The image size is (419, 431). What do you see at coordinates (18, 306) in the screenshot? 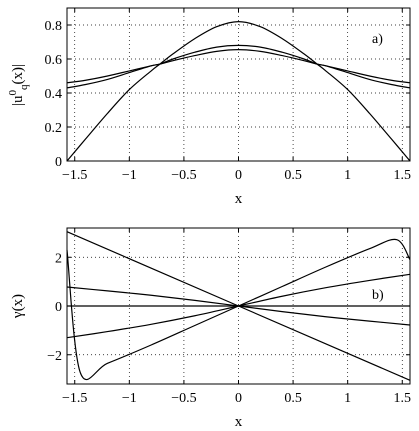
I see `panel-b-y-label: γ(x)` at bounding box center [18, 306].